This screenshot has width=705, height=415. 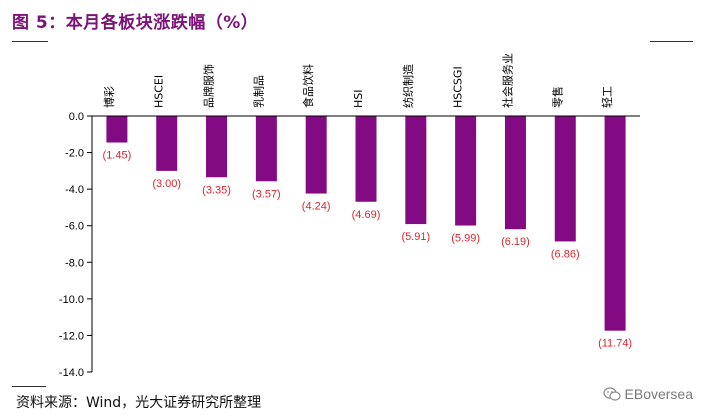 What do you see at coordinates (615, 344) in the screenshot?
I see `data-label: (11.74)` at bounding box center [615, 344].